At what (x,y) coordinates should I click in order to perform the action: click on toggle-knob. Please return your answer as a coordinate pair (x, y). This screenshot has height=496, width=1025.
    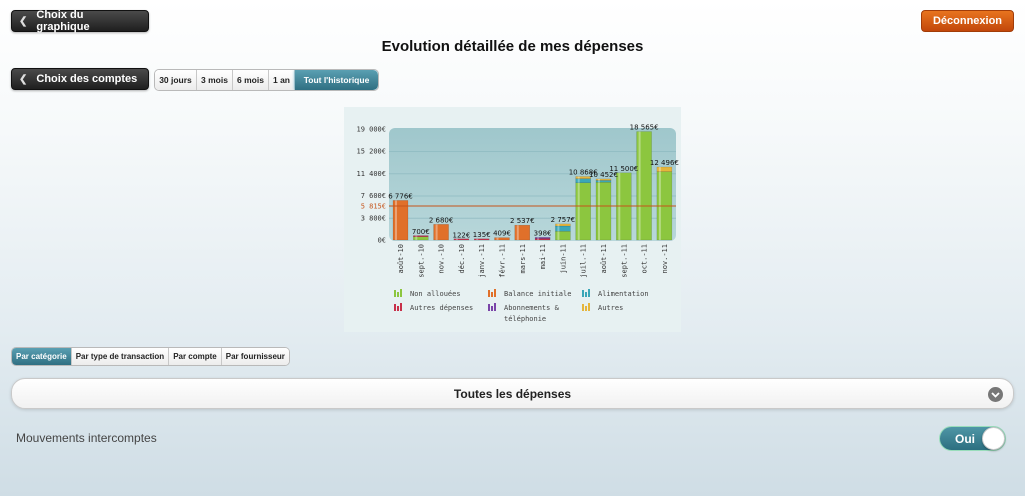
    Looking at the image, I should click on (993, 438).